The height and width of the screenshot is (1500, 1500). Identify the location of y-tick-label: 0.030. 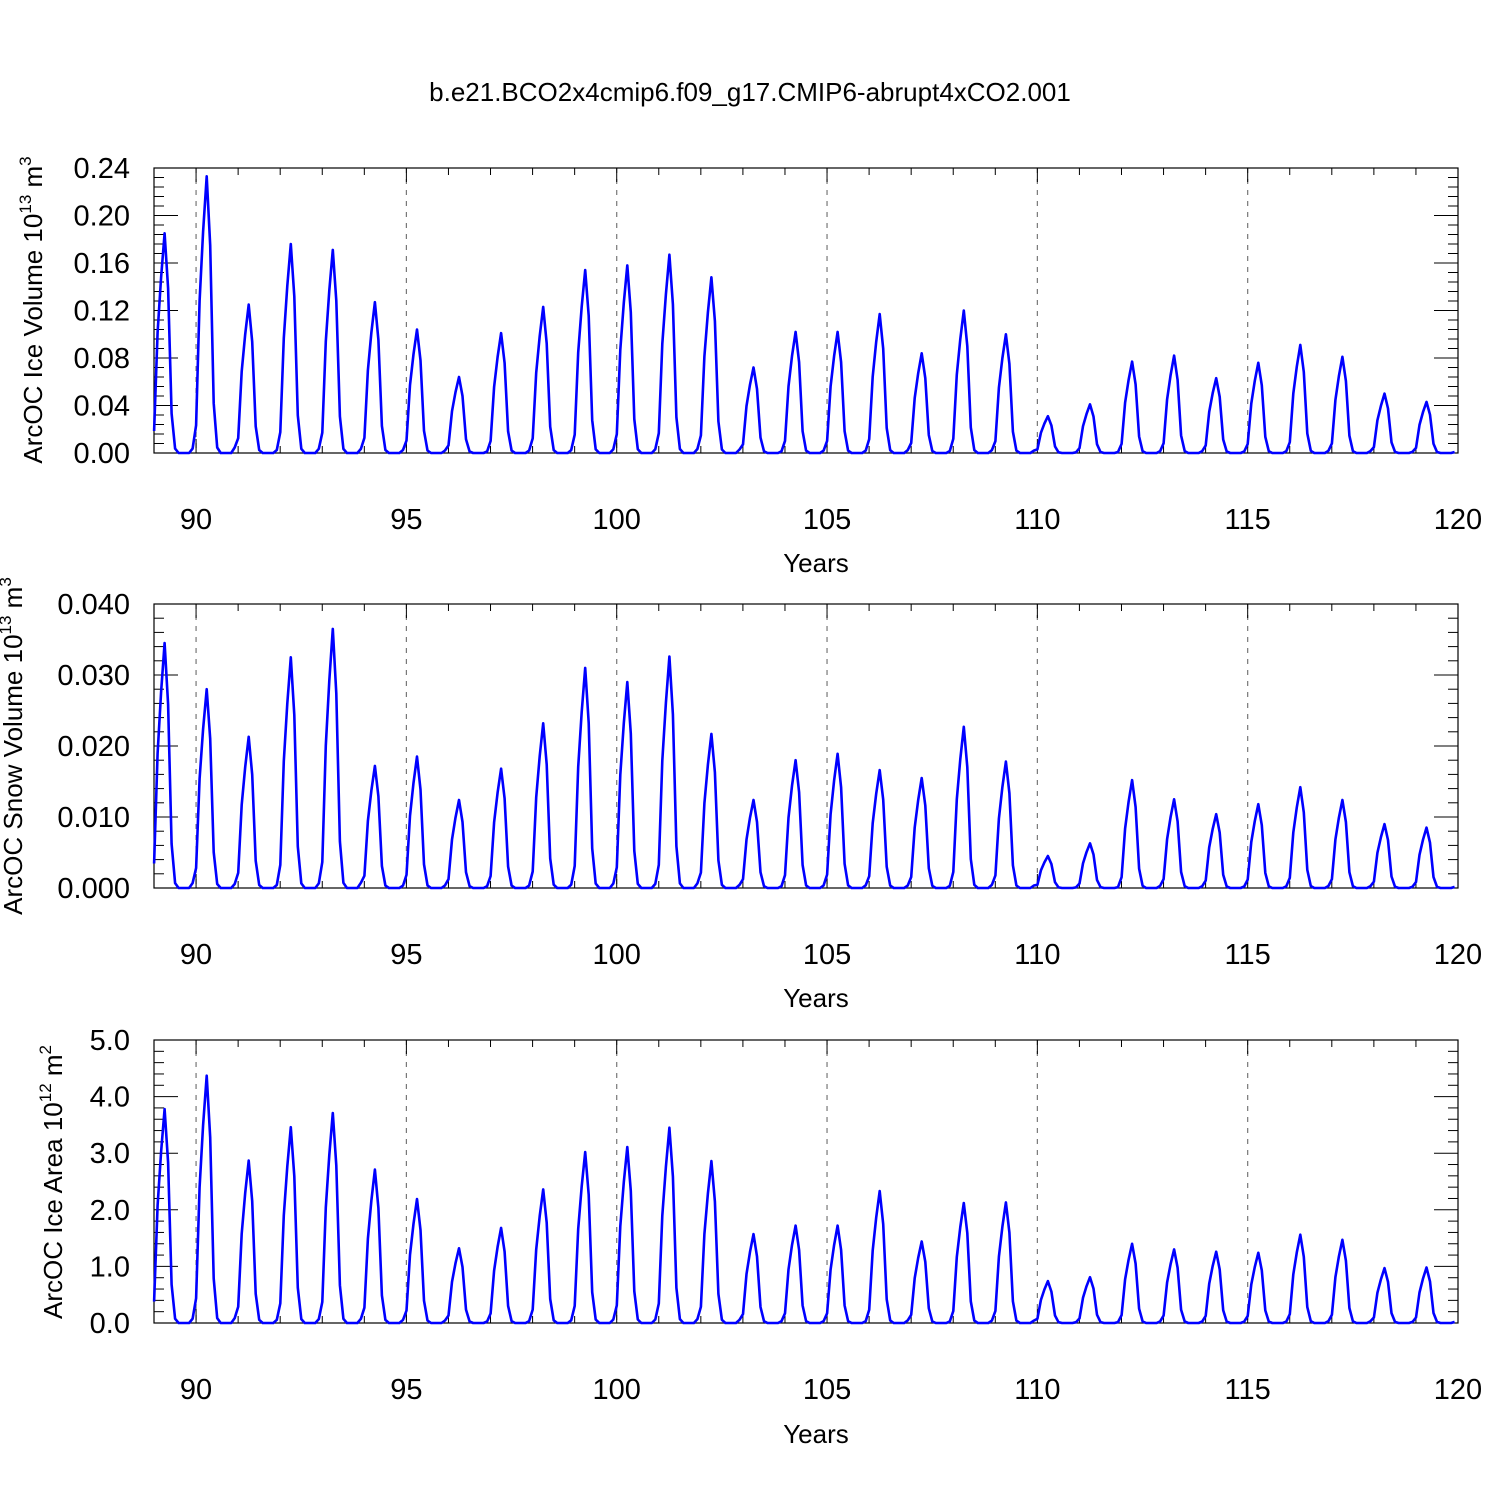
(93, 676).